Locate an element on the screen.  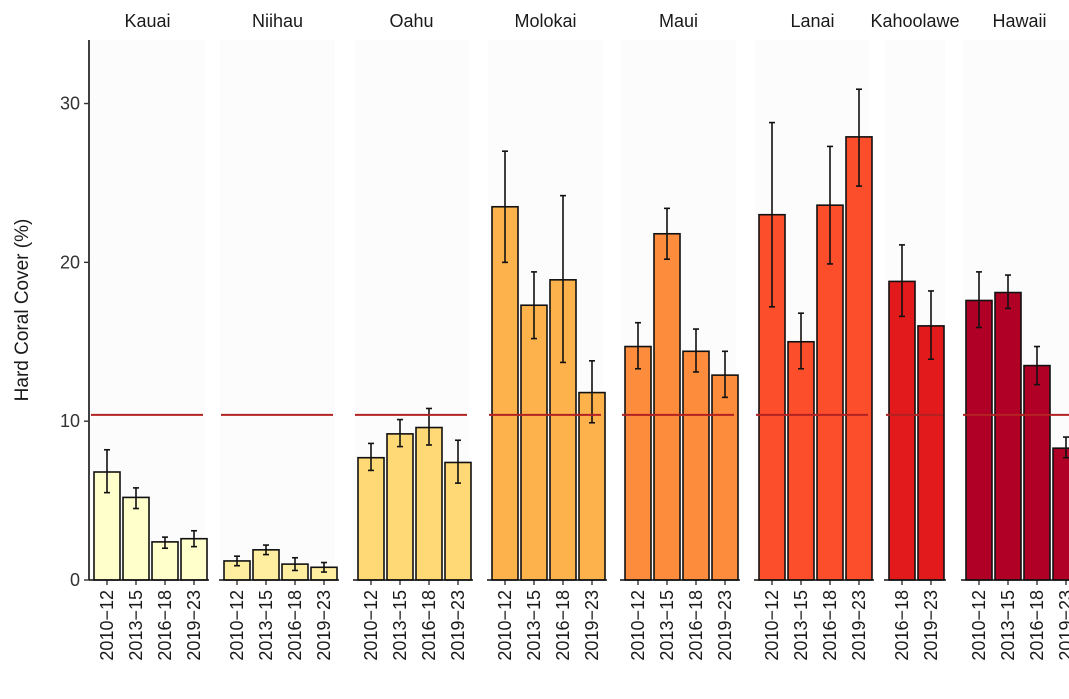
y-axis: 0 10 20 30 is located at coordinates (75, 315).